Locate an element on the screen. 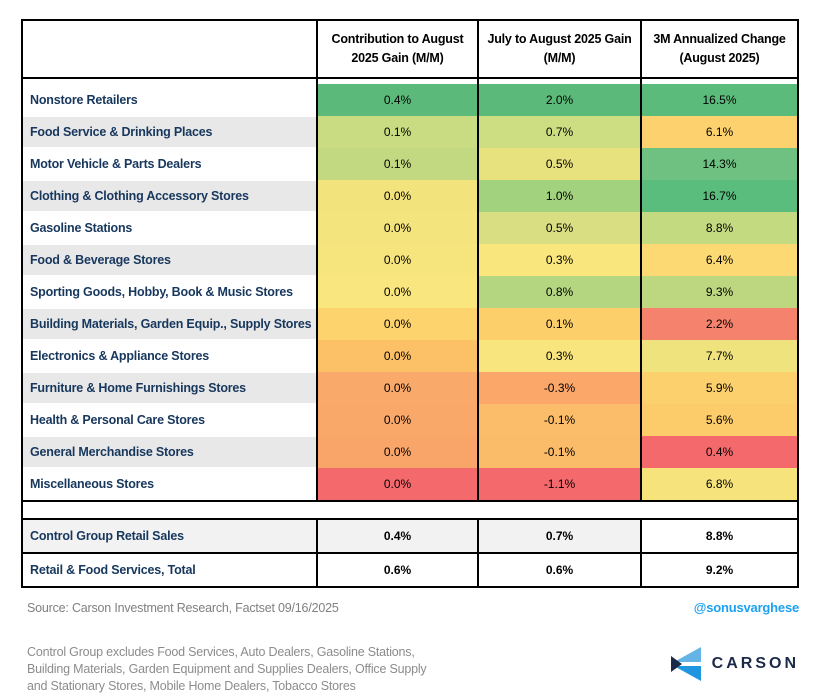 The height and width of the screenshot is (696, 817). value-cell-3m-annualized: 6.4% is located at coordinates (718, 260).